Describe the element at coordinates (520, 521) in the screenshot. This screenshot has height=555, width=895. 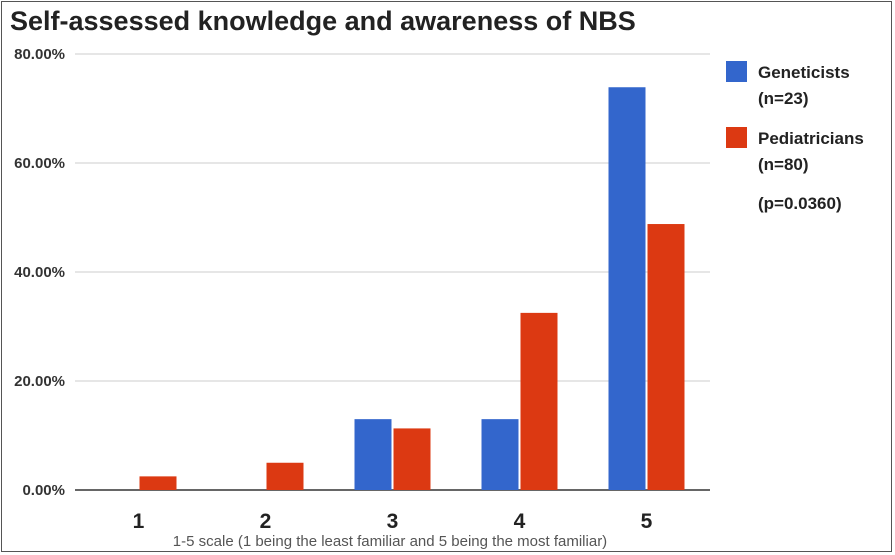
I see `x-tick-label: 4` at that location.